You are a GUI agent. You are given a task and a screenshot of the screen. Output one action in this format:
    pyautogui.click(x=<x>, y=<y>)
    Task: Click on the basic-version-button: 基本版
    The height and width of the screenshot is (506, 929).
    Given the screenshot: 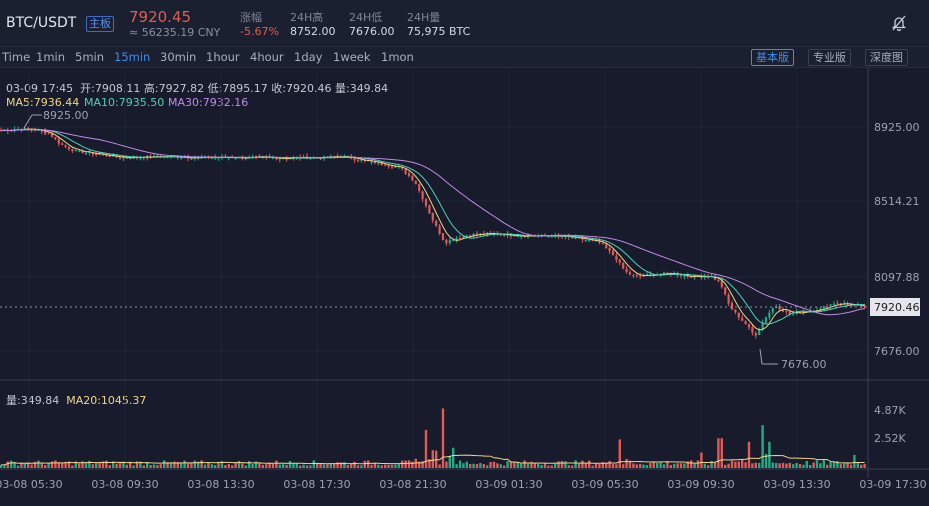 What is the action you would take?
    pyautogui.click(x=772, y=57)
    